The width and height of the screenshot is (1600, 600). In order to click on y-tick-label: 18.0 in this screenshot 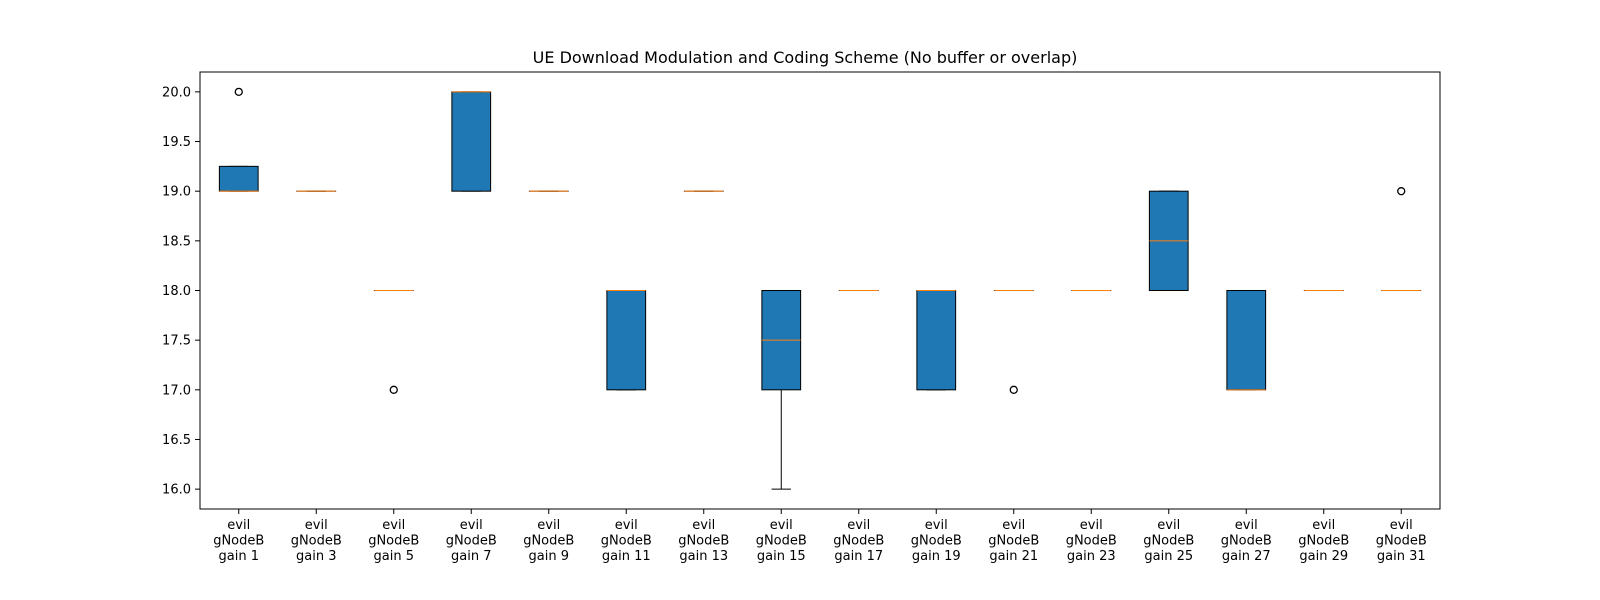, I will do `click(176, 291)`.